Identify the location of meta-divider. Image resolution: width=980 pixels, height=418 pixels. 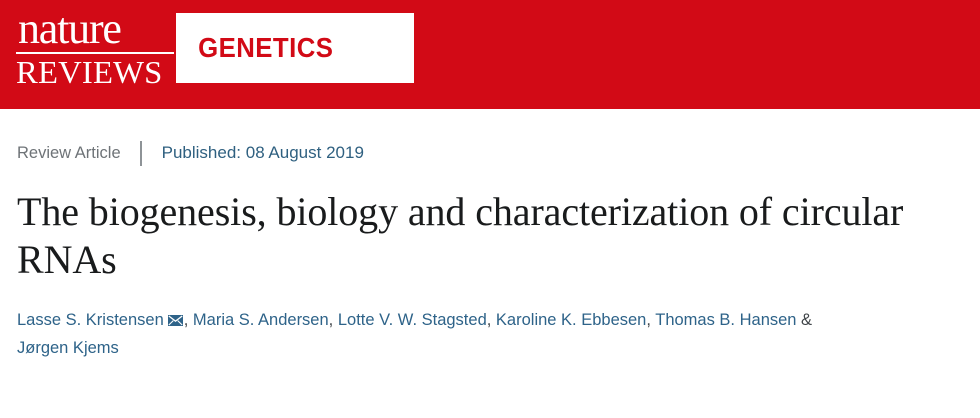
(140, 153).